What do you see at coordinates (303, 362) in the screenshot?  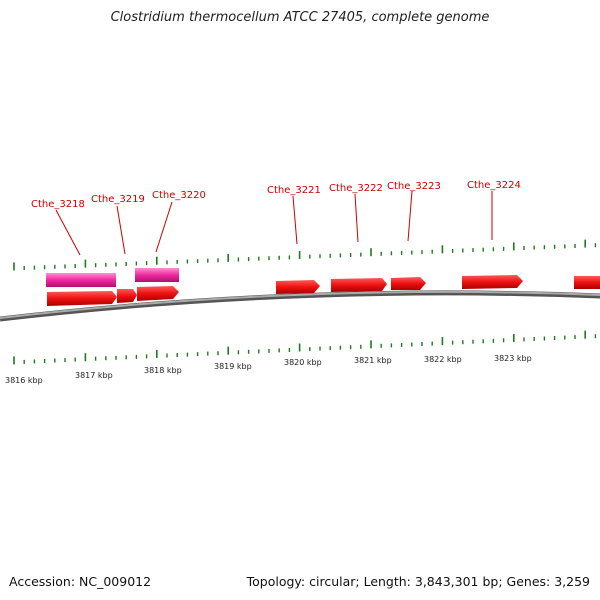 I see `scale-label-3820: 3820 kbp` at bounding box center [303, 362].